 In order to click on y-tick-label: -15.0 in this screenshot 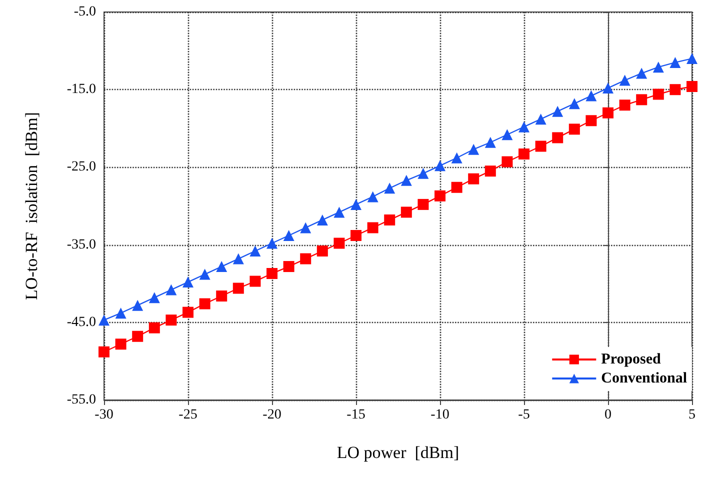, I will do `click(81, 90)`.